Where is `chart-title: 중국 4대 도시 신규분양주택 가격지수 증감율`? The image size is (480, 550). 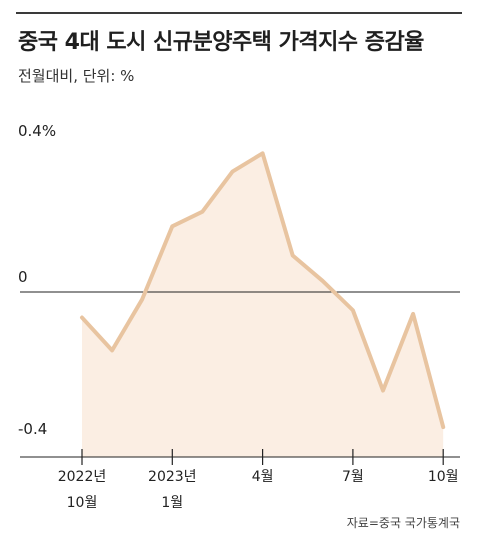
chart-title: 중국 4대 도시 신규분양주택 가격지수 증감율 is located at coordinates (221, 42).